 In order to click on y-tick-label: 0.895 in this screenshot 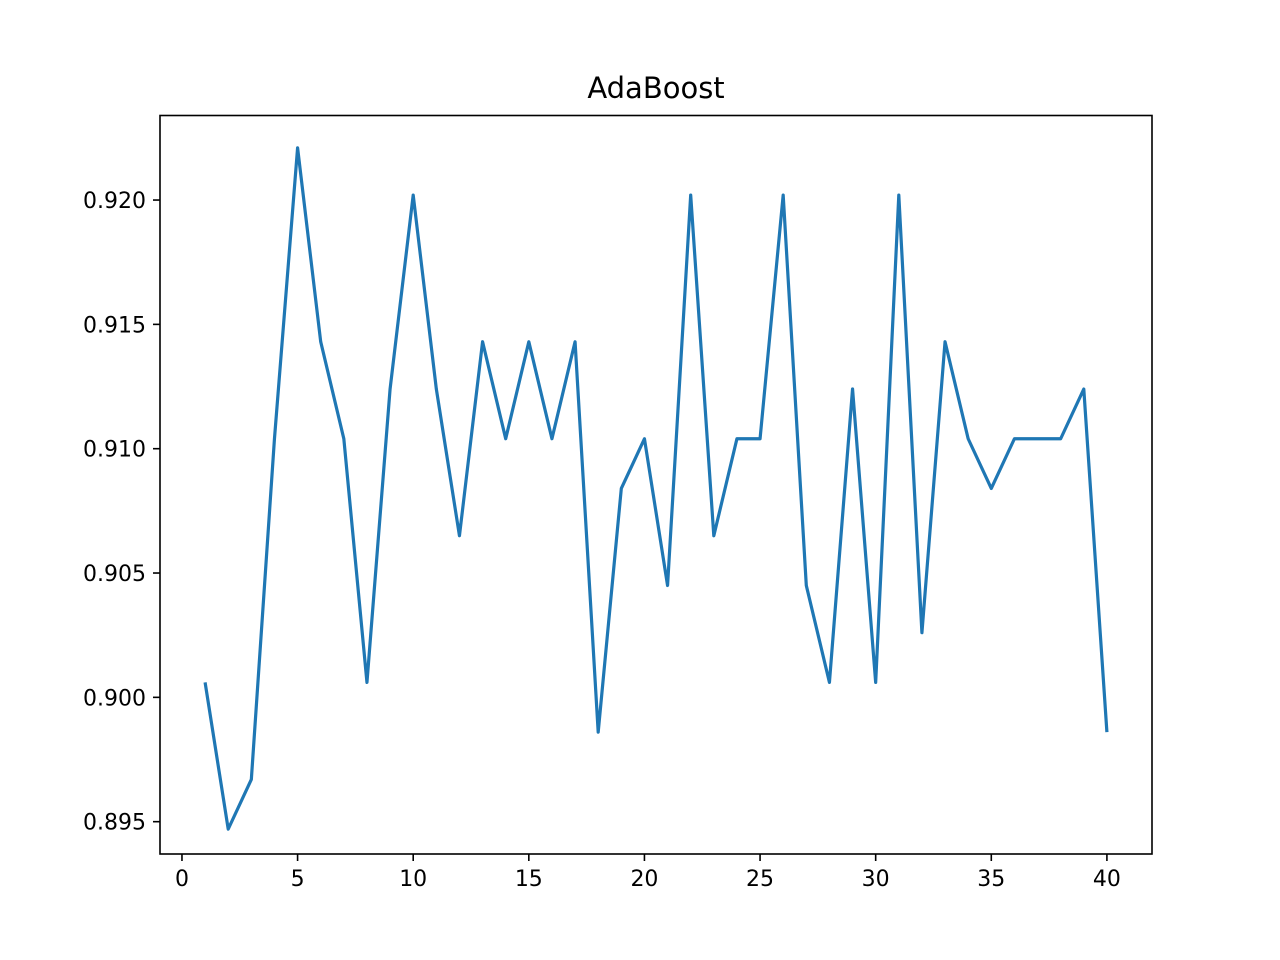, I will do `click(114, 823)`.